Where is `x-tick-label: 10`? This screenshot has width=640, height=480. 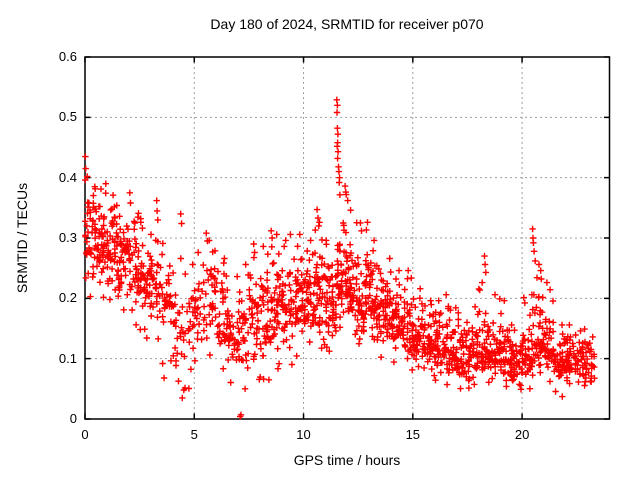 x-tick-label: 10 is located at coordinates (303, 434).